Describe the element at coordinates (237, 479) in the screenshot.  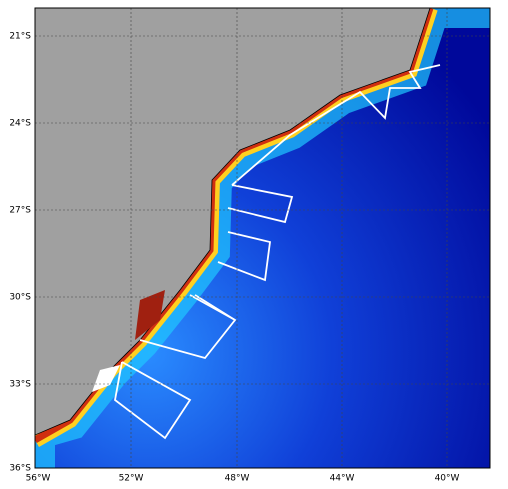
I see `x-tick-label: 48°W` at that location.